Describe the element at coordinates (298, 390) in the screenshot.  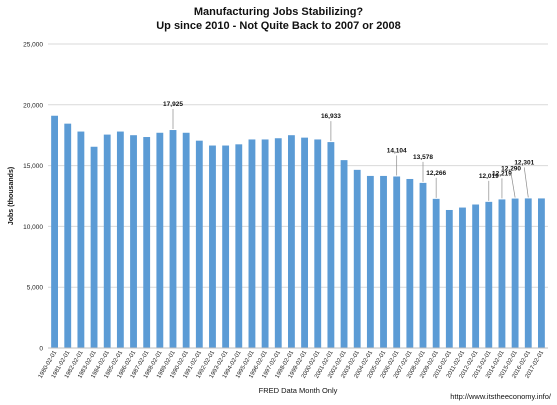
I see `x-axis-title: FRED Data Month Only` at that location.